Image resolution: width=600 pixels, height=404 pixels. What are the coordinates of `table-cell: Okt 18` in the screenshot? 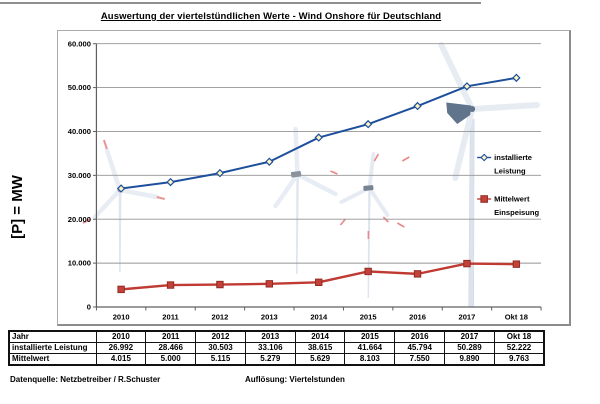 It's located at (519, 336).